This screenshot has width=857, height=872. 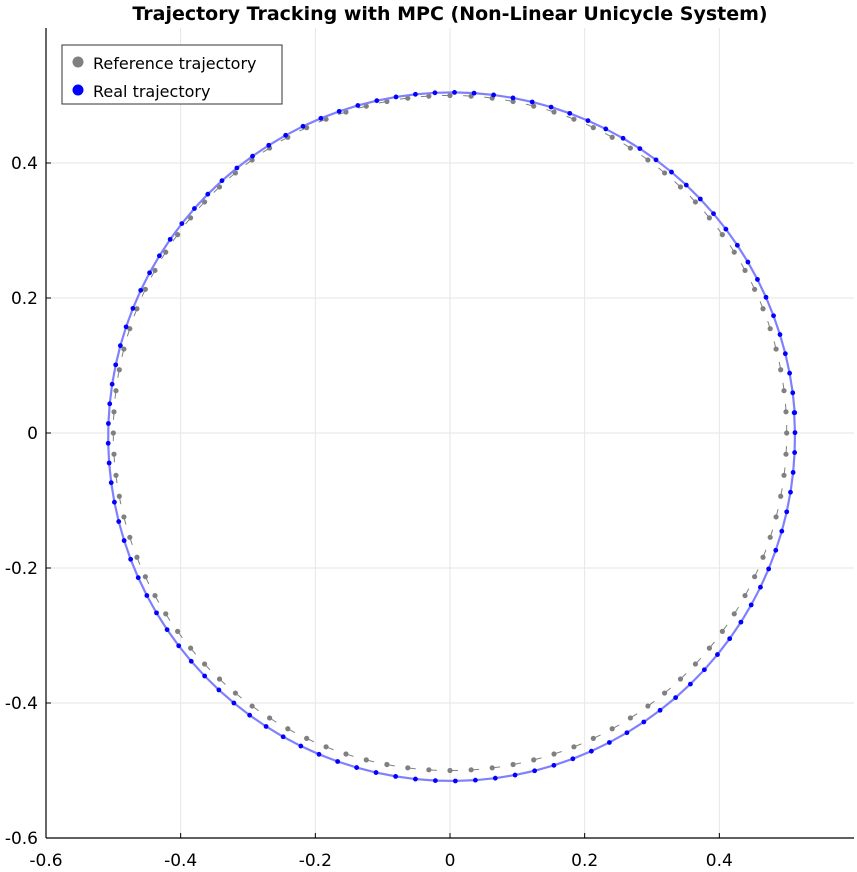 What do you see at coordinates (21, 569) in the screenshot?
I see `y-tick-label: -0.2` at bounding box center [21, 569].